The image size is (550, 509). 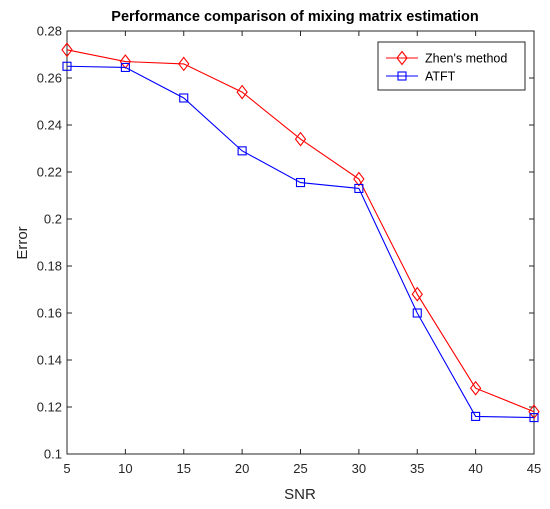 What do you see at coordinates (22, 242) in the screenshot?
I see `y-axis-label: Error` at bounding box center [22, 242].